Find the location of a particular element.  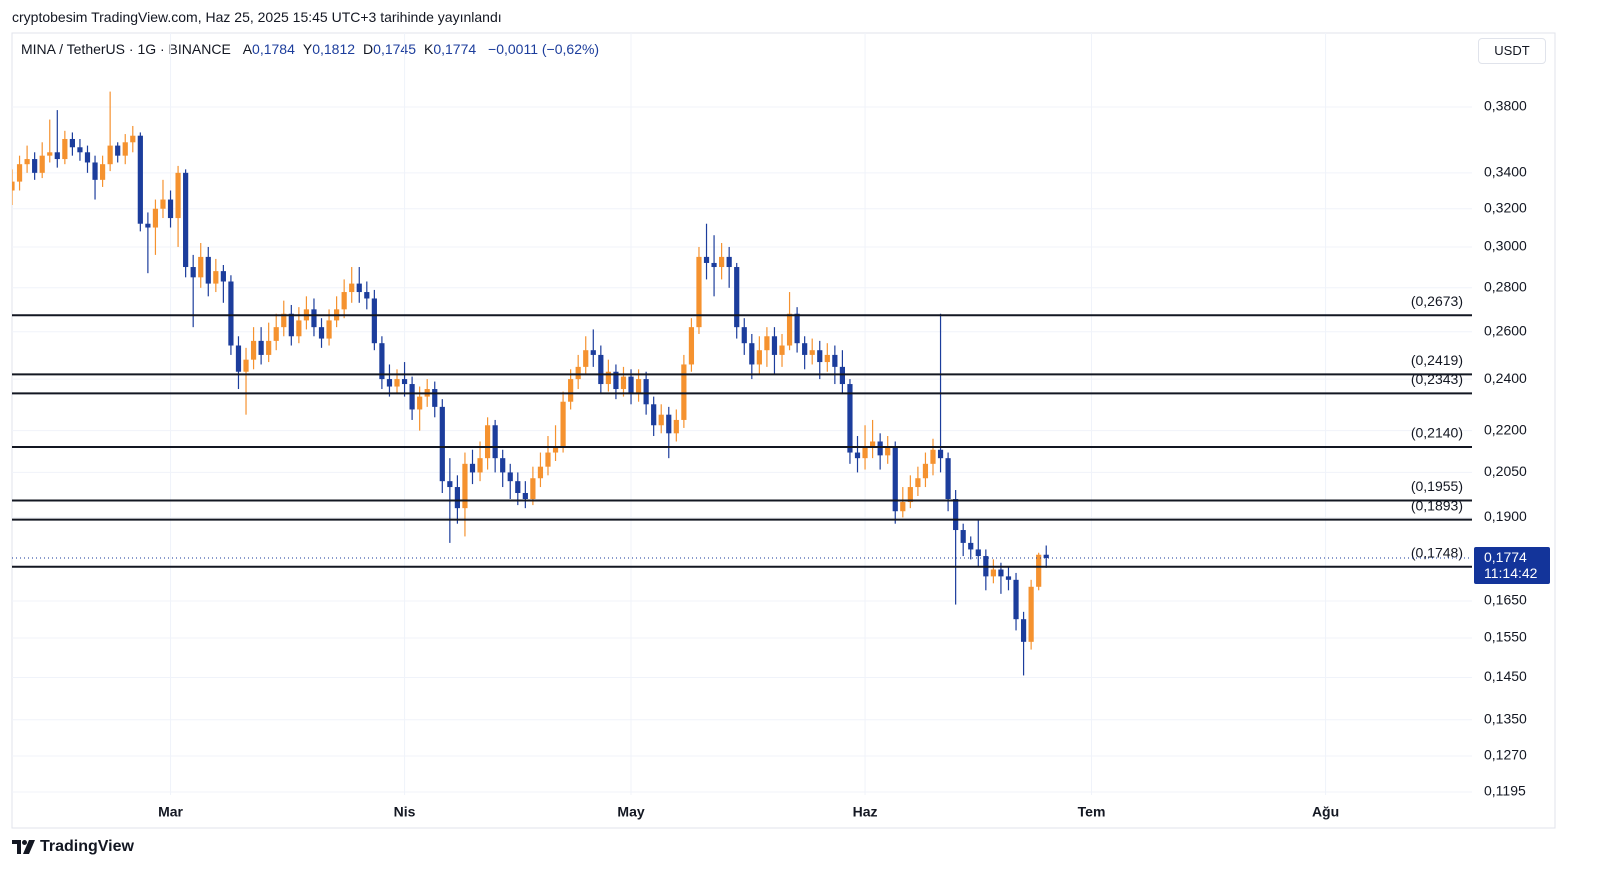

y-tick-label: 0,3200 is located at coordinates (1505, 207).